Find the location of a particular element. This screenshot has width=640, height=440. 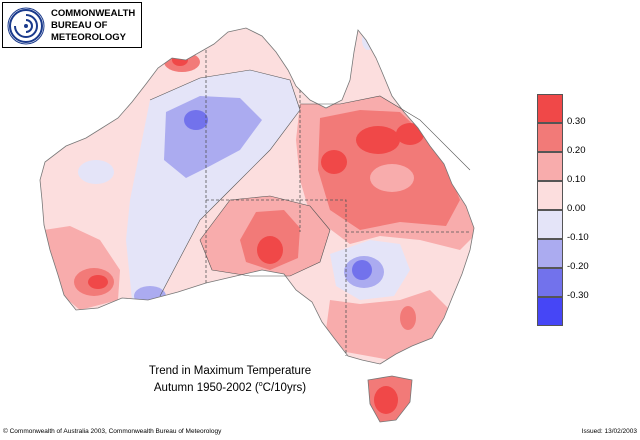

title-line-2-suffix: C/10yrs) is located at coordinates (284, 387).